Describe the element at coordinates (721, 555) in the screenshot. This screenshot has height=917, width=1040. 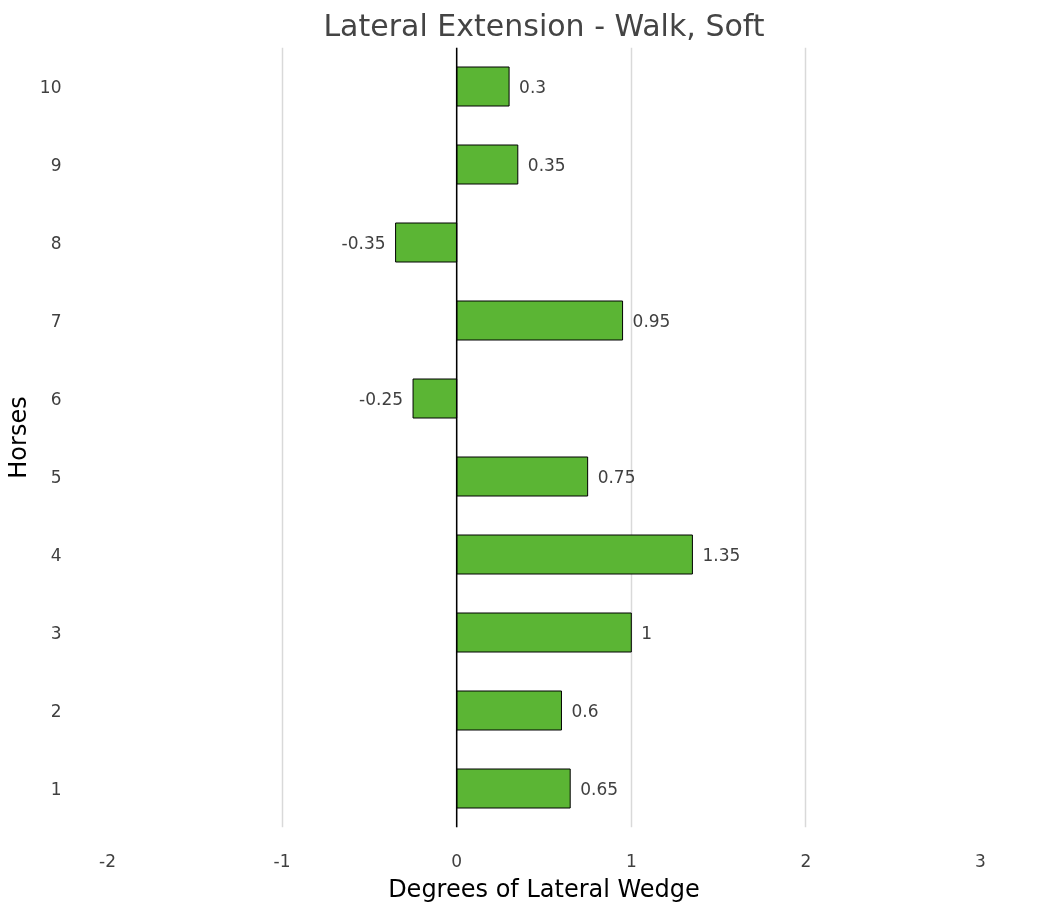
I see `data-label: 1.35` at that location.